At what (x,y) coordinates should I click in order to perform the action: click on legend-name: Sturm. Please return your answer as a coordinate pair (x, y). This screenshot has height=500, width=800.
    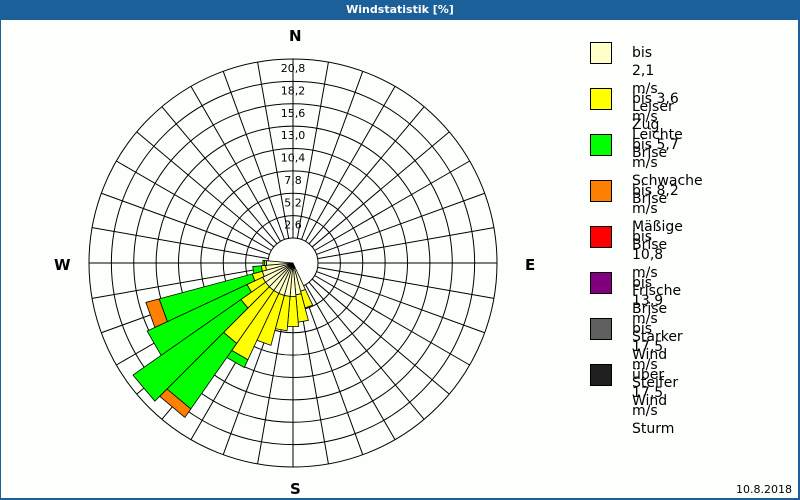
    Looking at the image, I should click on (653, 429).